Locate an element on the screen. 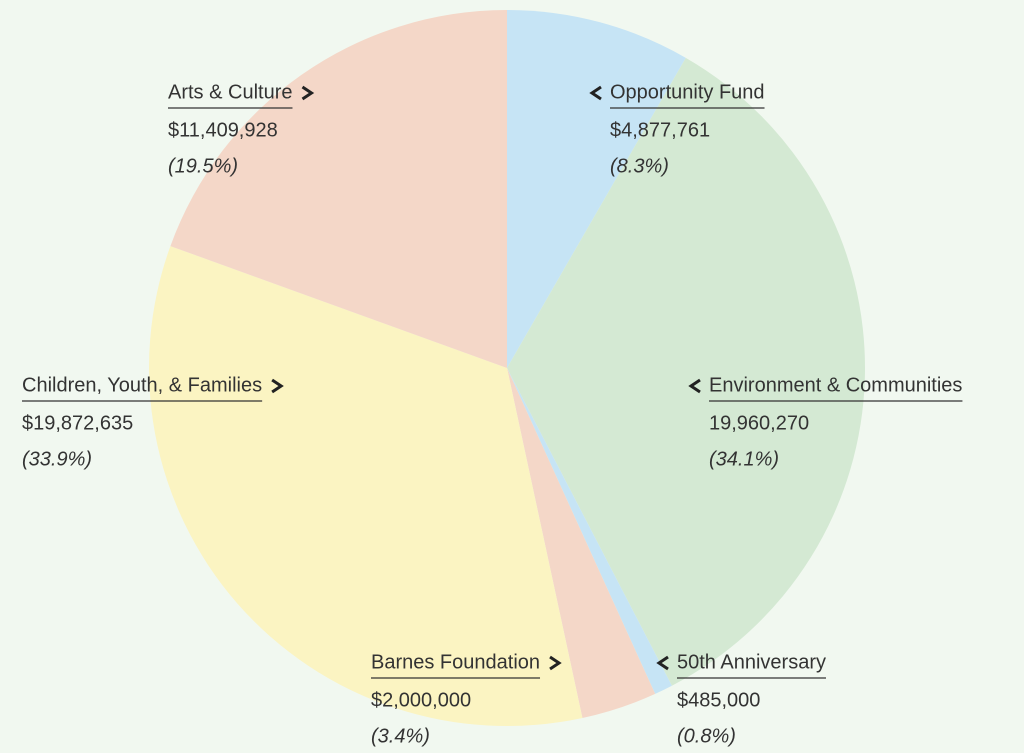 Image resolution: width=1024 pixels, height=753 pixels. value-label: $4,877,761 is located at coordinates (660, 130).